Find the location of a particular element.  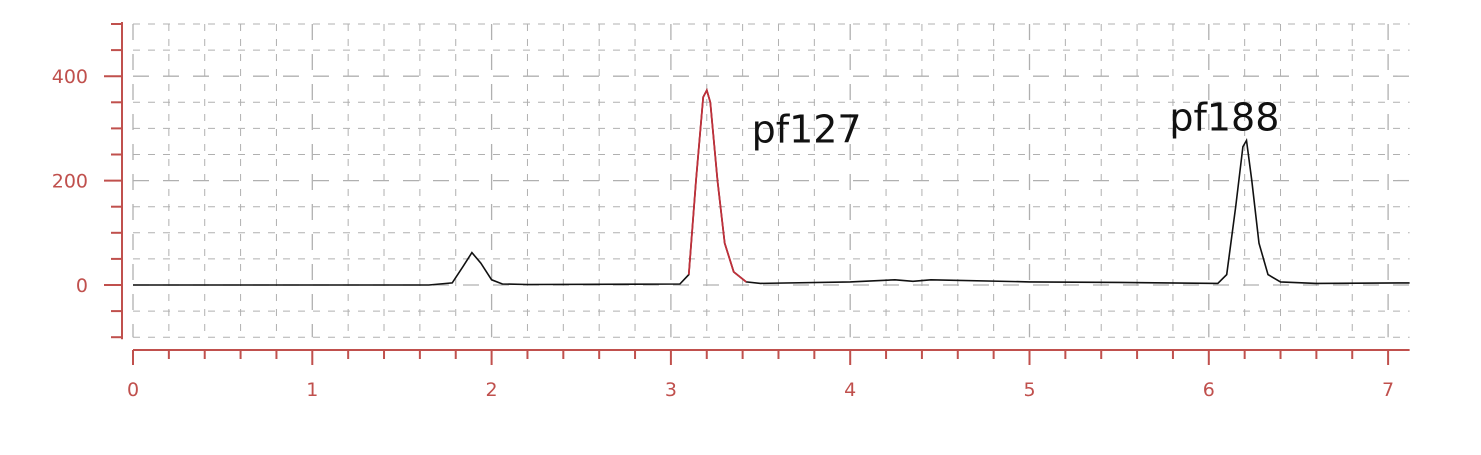

annotation-pf188: pf188 is located at coordinates (1224, 117).